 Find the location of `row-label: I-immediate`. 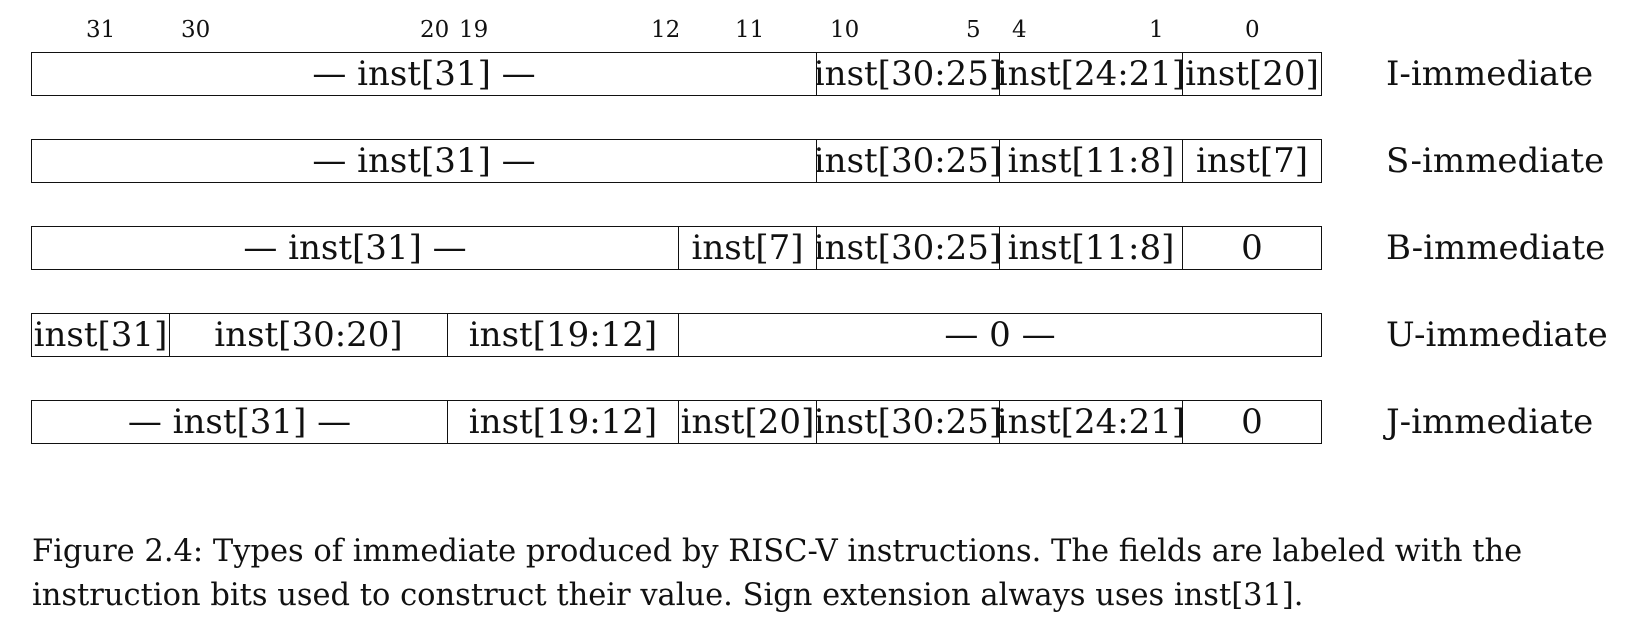

row-label: I-immediate is located at coordinates (1490, 74).